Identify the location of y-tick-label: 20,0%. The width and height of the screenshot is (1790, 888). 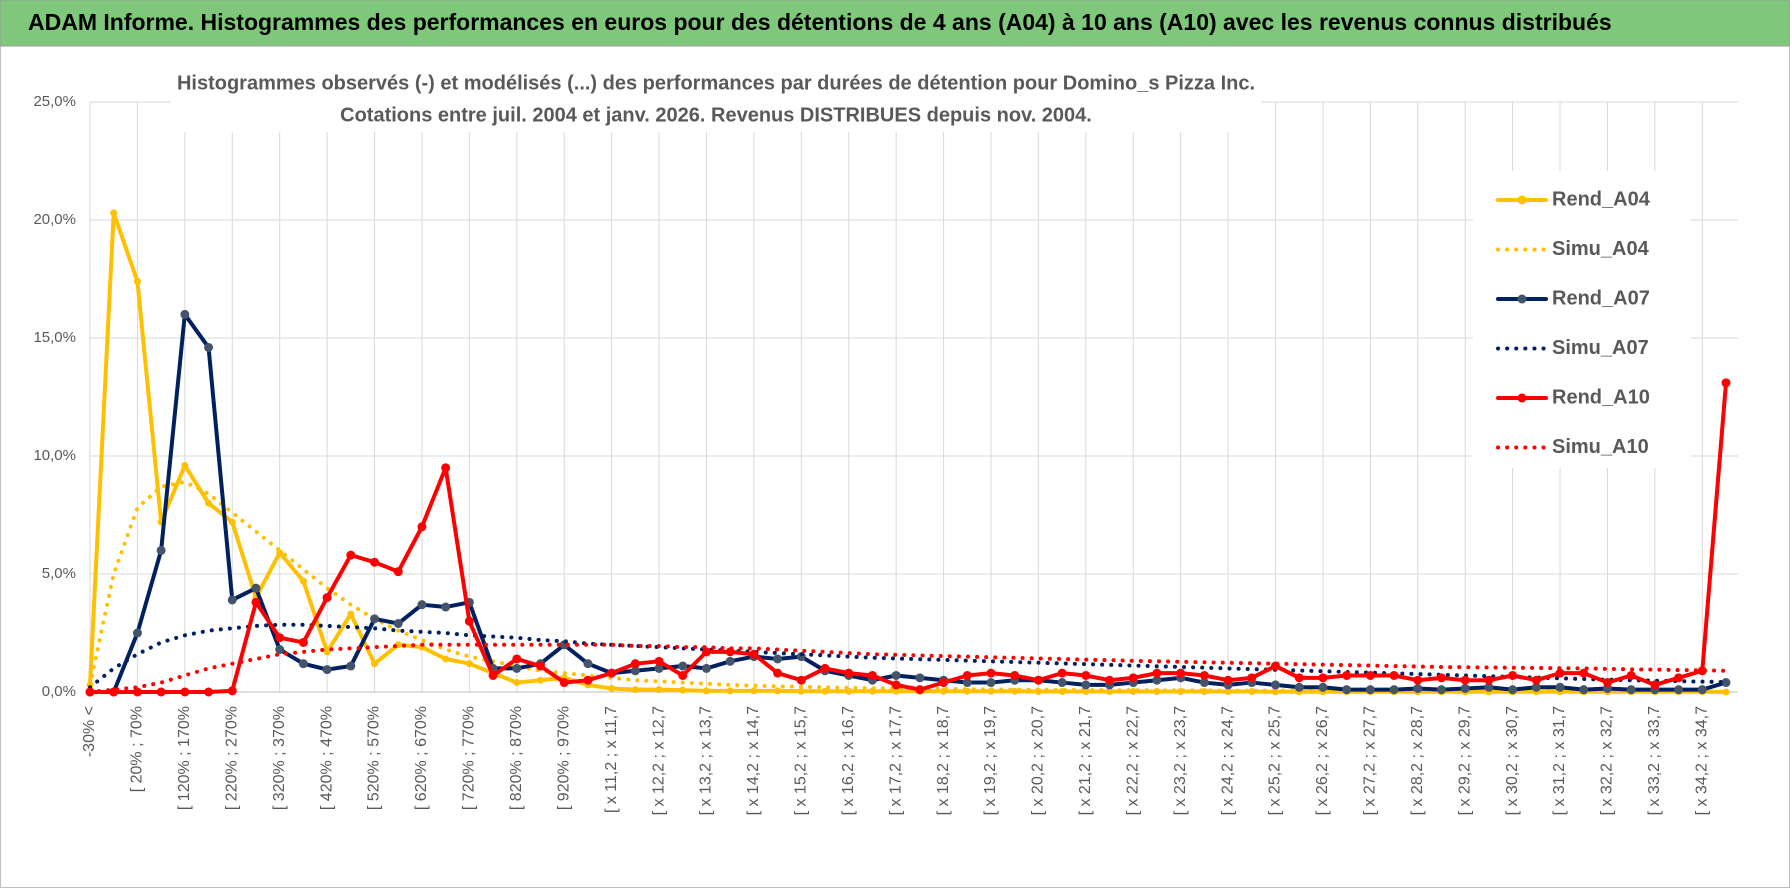
(54, 219).